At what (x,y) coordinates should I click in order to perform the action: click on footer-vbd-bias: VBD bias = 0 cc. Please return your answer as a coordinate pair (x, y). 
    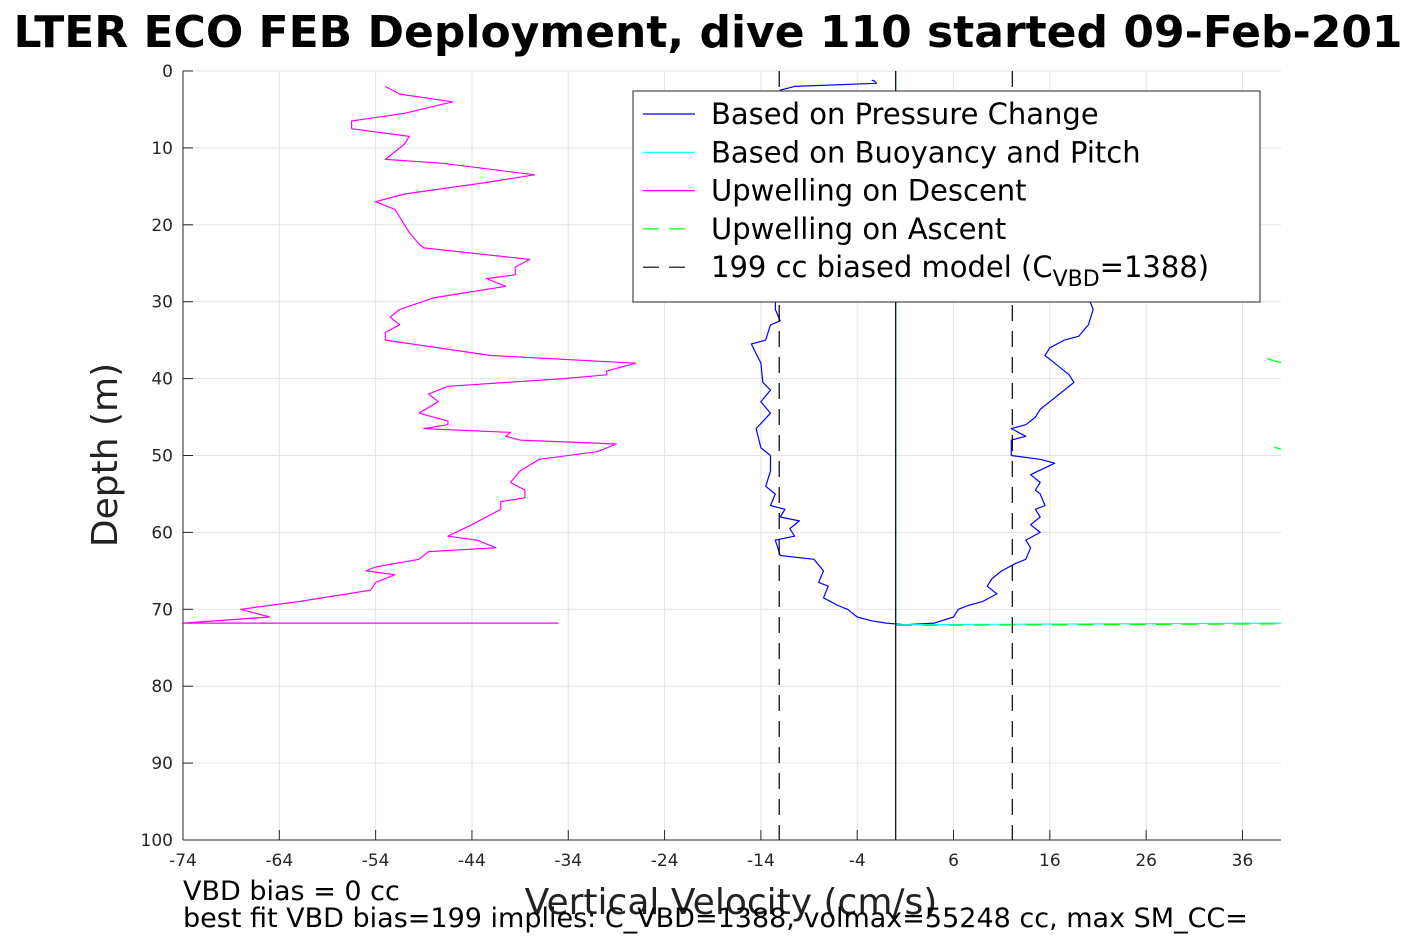
    Looking at the image, I should click on (291, 891).